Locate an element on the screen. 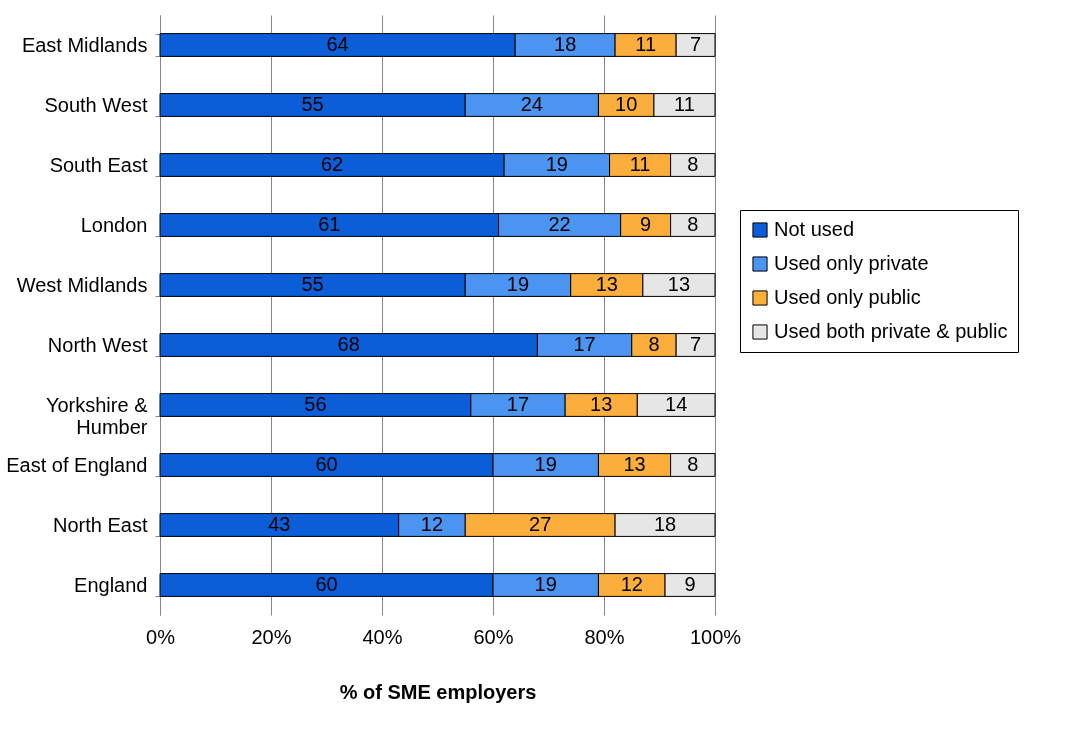 This screenshot has width=1065, height=738. data-label: 68 is located at coordinates (348, 344).